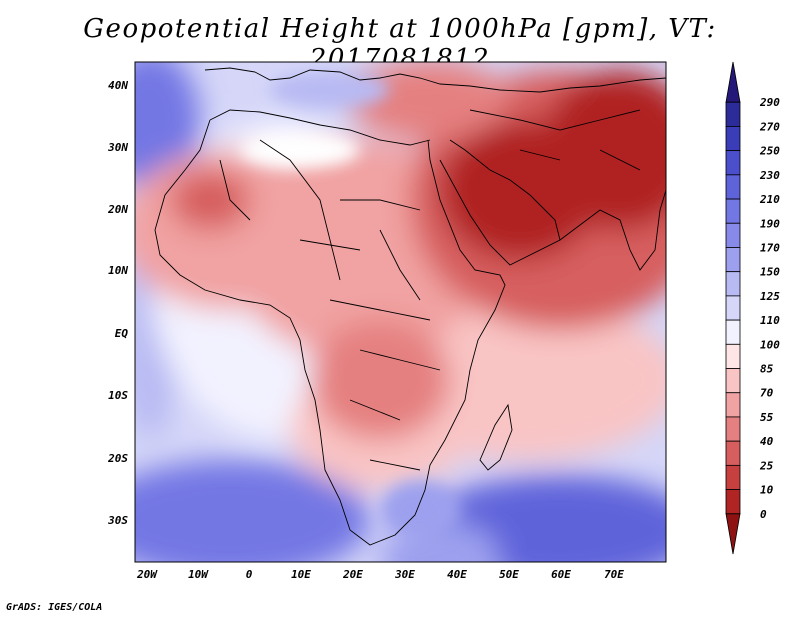 Image resolution: width=800 pixels, height=618 pixels. I want to click on lat-axis: 40N 30N 20N 10N EQ 10S 20S 30S, so click(117, 303).